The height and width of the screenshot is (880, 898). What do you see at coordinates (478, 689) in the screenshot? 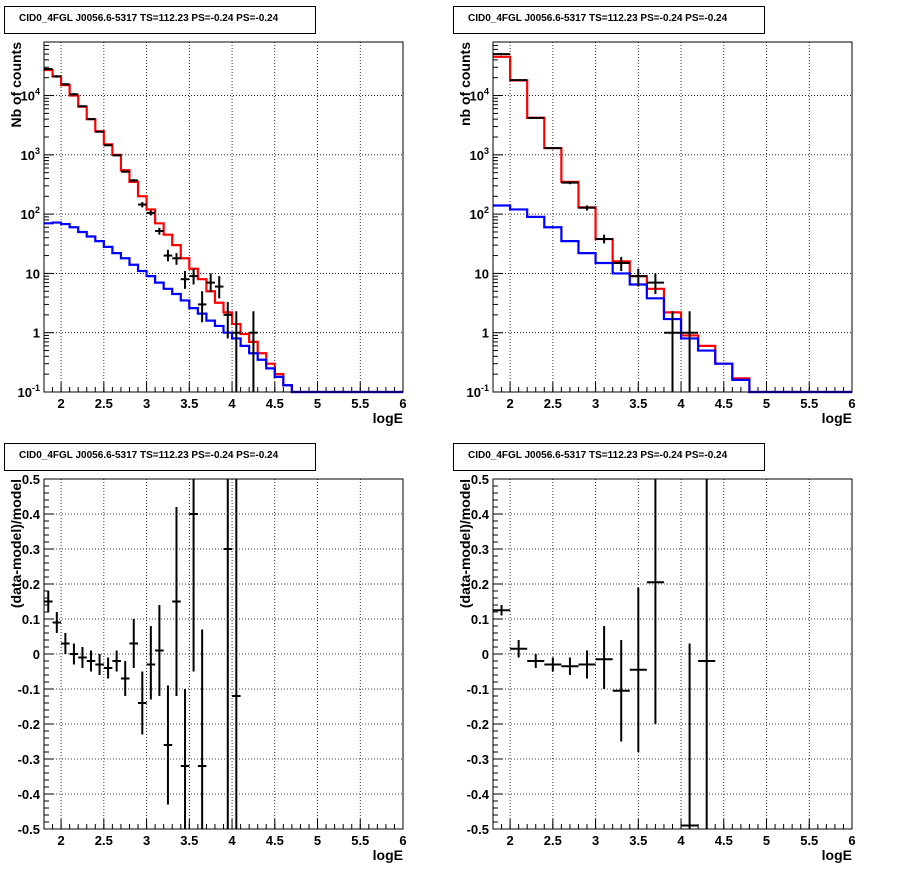
I see `y-tick-label: -0.1` at bounding box center [478, 689].